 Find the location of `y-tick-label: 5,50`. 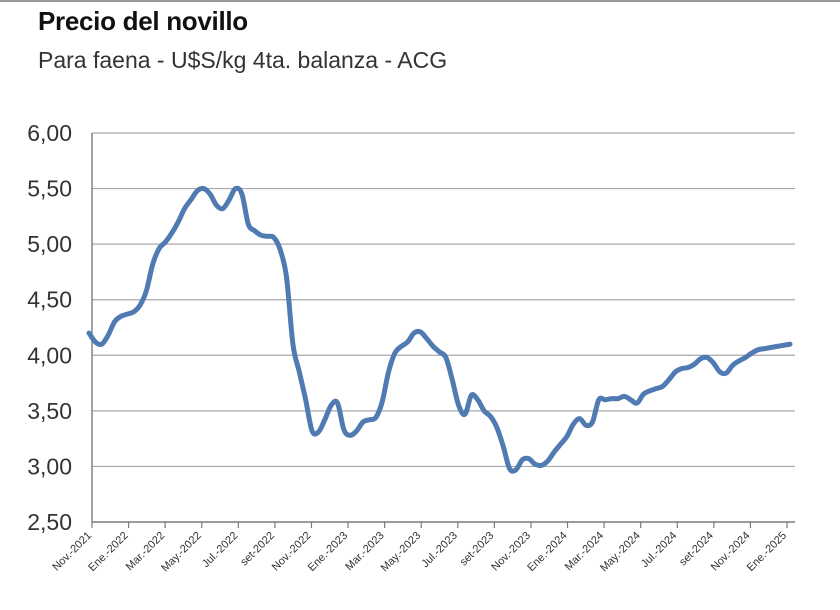

y-tick-label: 5,50 is located at coordinates (49, 189).